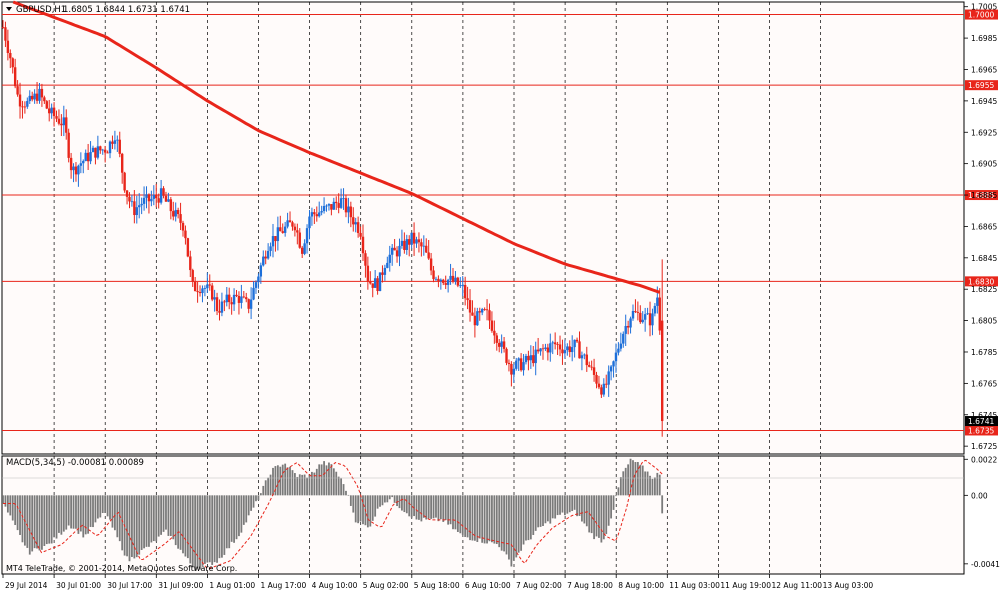  What do you see at coordinates (981, 195) in the screenshot?
I see `price-level-tag-label: 1.6885` at bounding box center [981, 195].